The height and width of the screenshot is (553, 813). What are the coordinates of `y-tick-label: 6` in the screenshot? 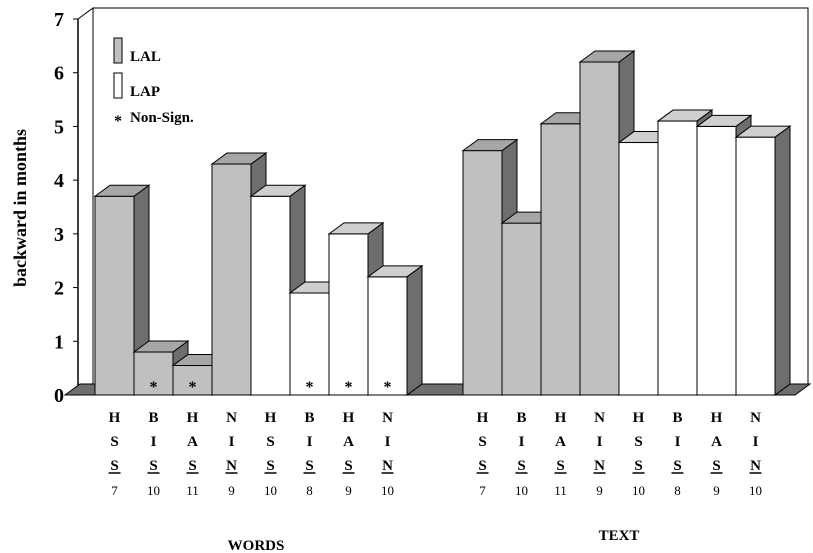 It's located at (59, 74).